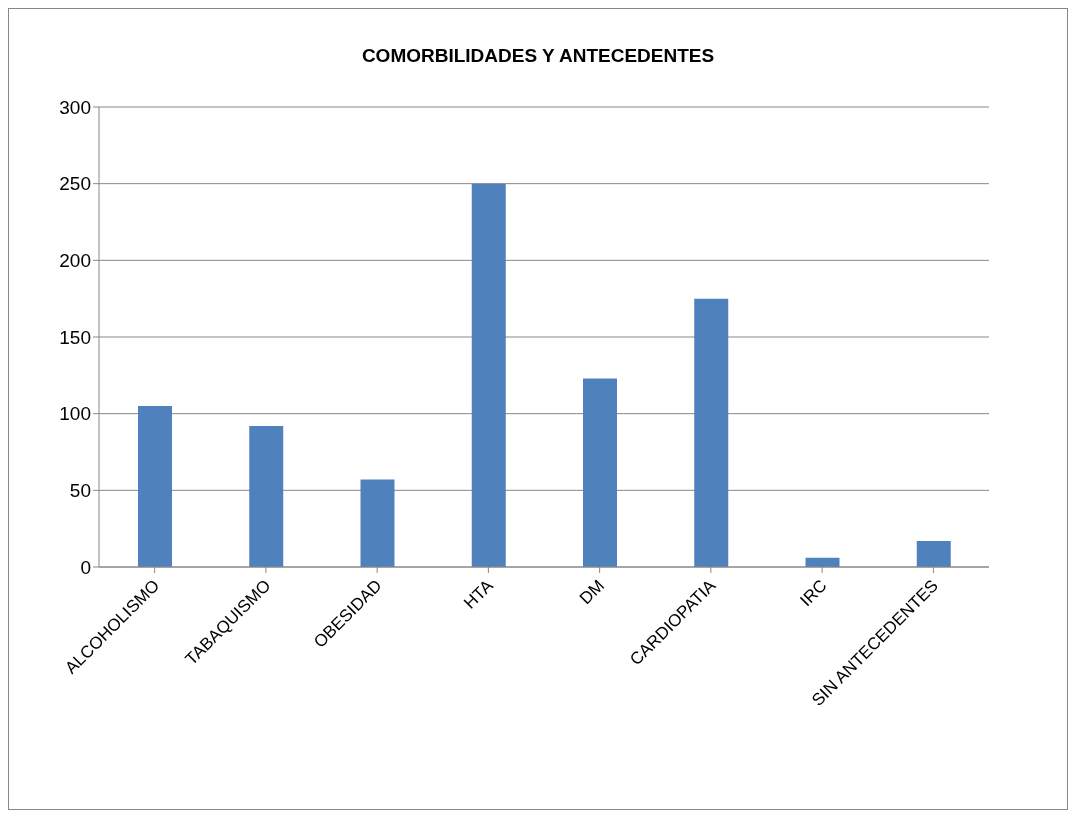 This screenshot has width=1076, height=820. I want to click on y-tick-label: 50, so click(80, 491).